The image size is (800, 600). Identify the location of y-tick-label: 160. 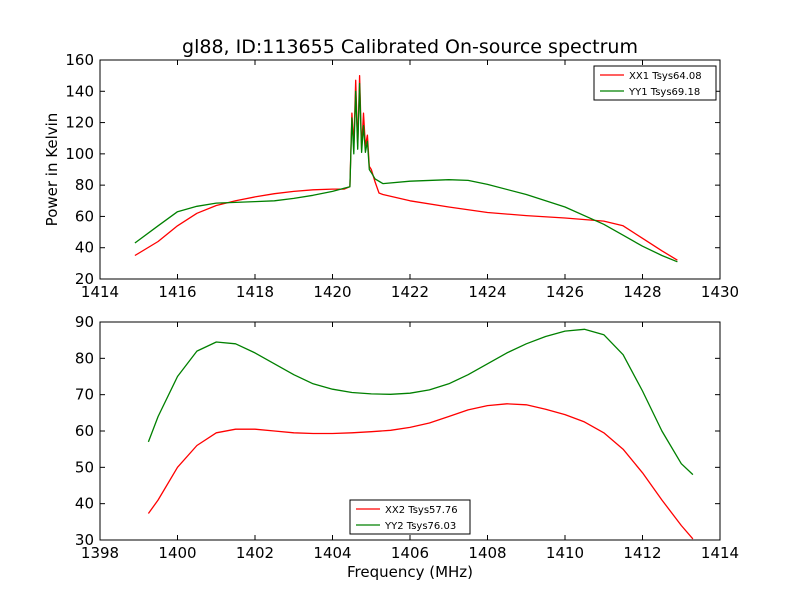
(79, 60).